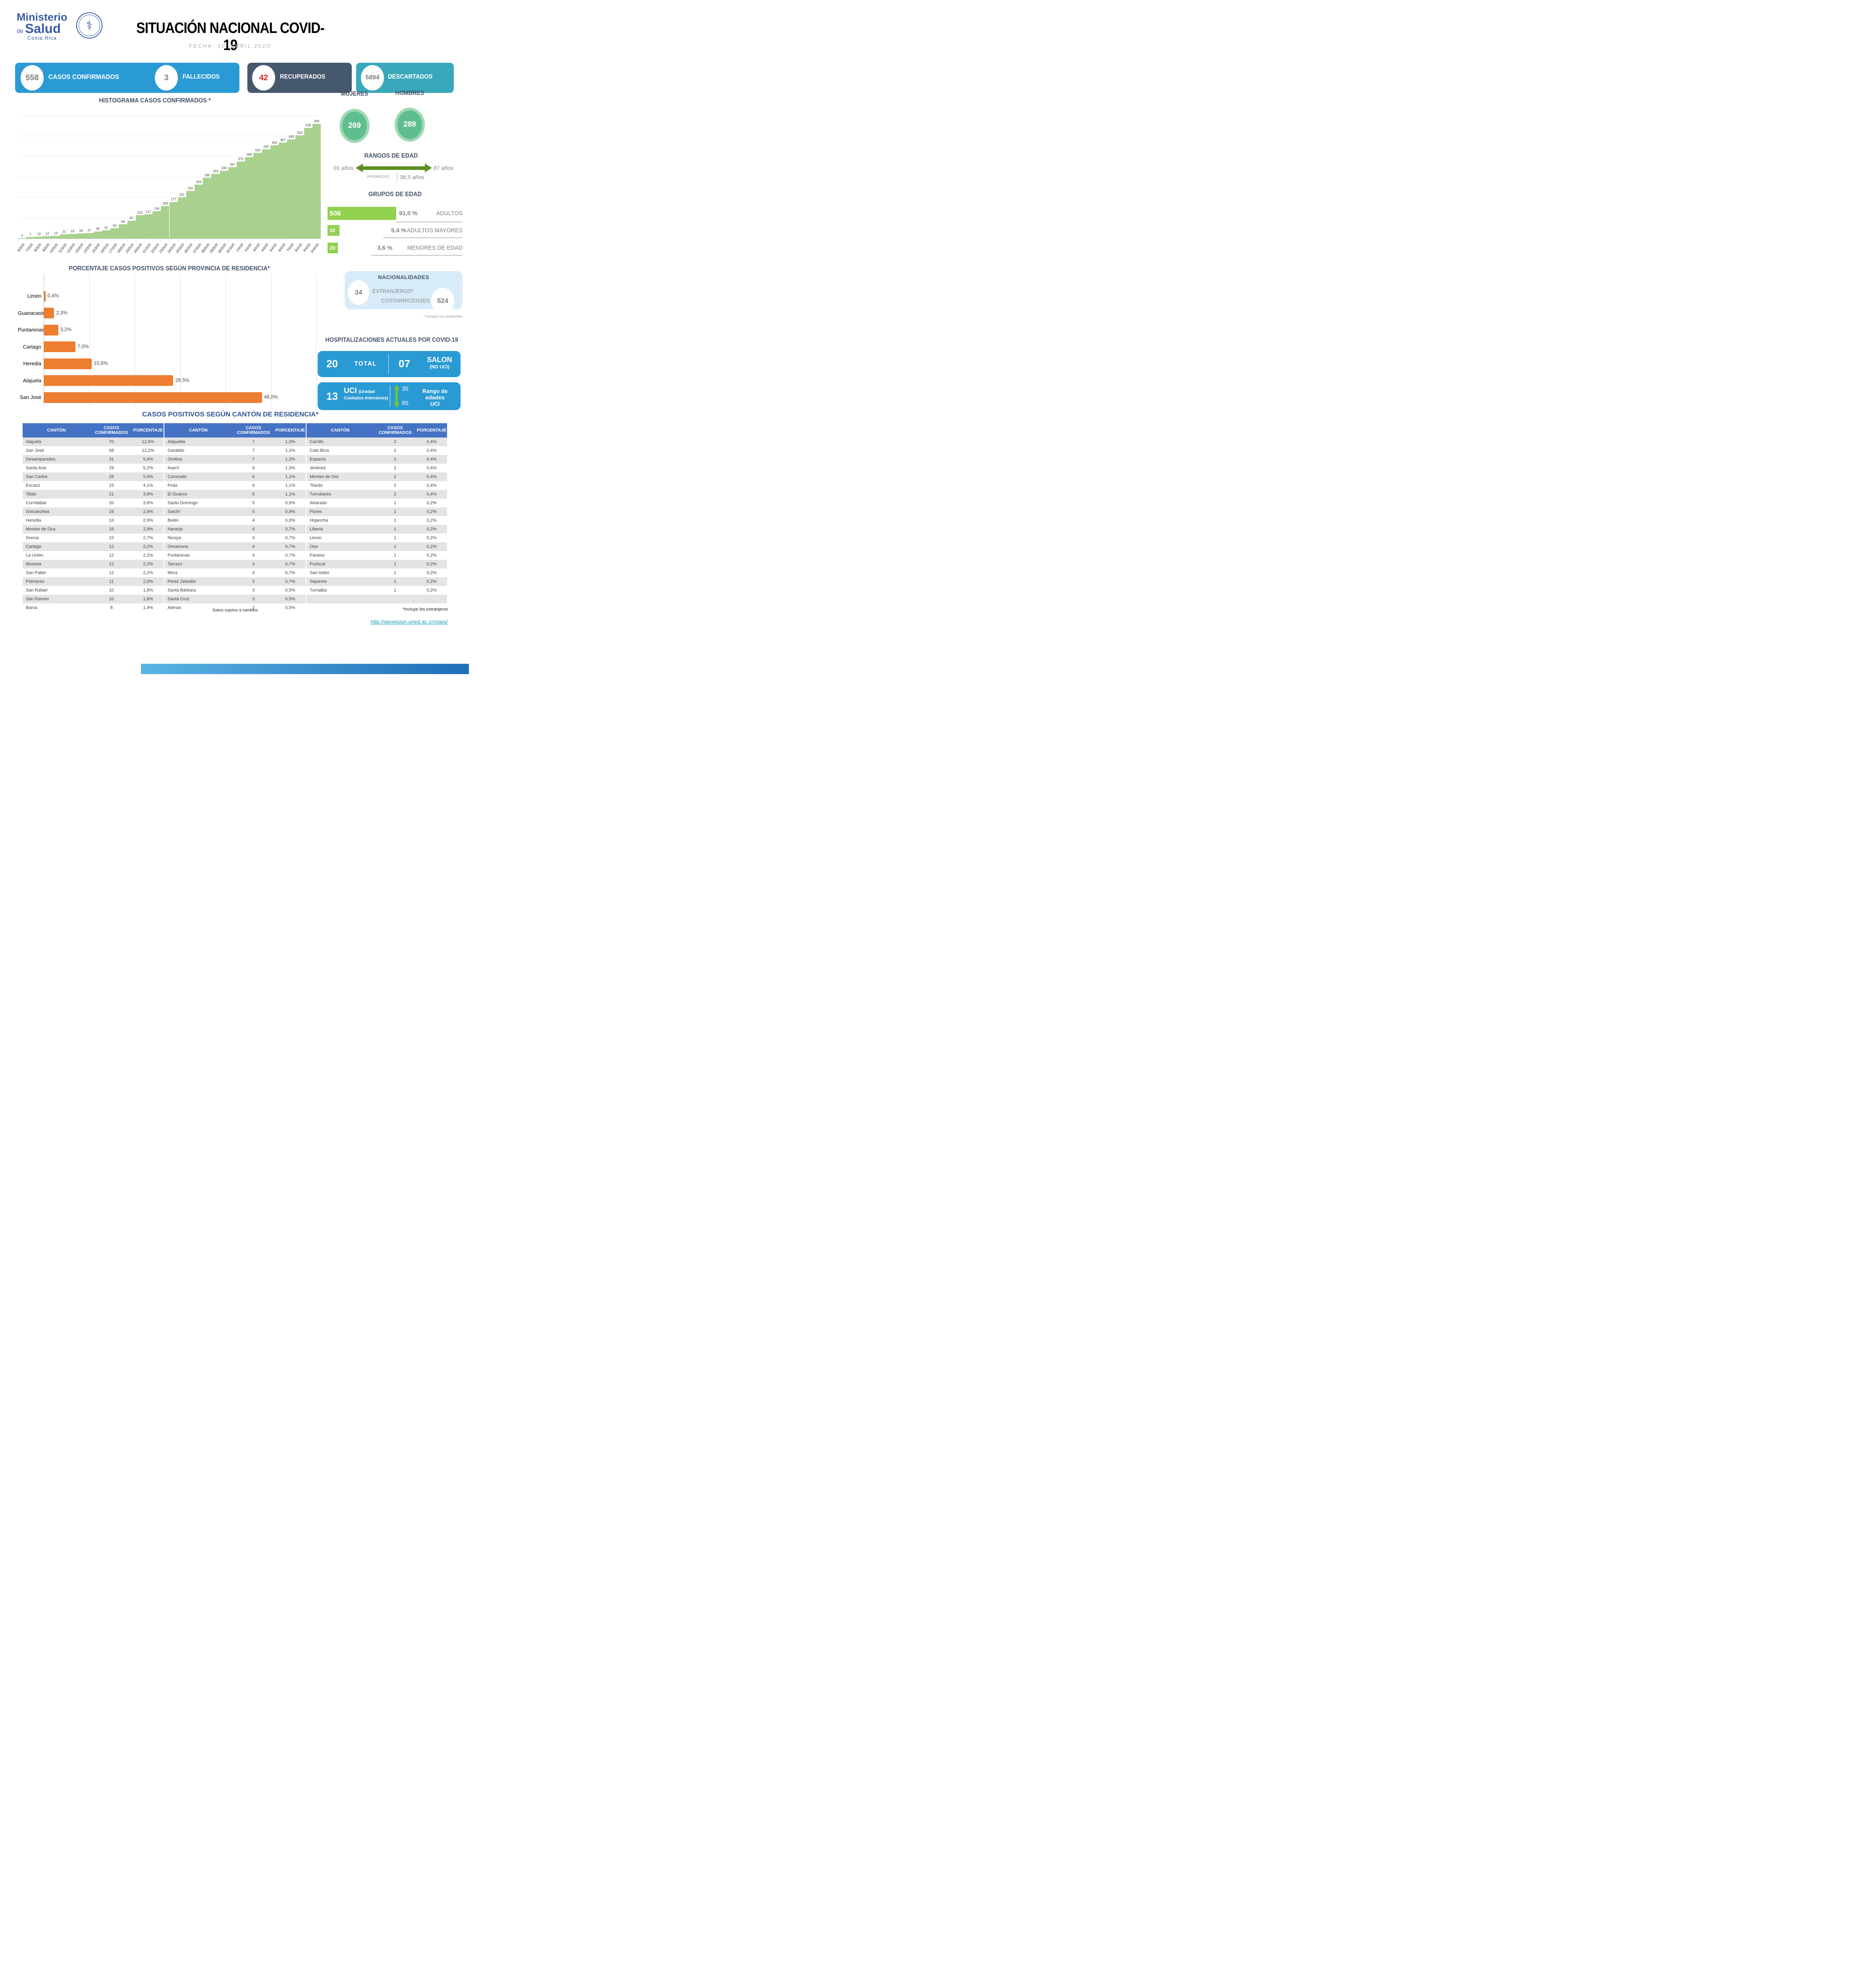 The width and height of the screenshot is (1876, 1985). What do you see at coordinates (409, 622) in the screenshot?
I see `geovision-link: http://geovision.uned.ac.cr/oges/` at bounding box center [409, 622].